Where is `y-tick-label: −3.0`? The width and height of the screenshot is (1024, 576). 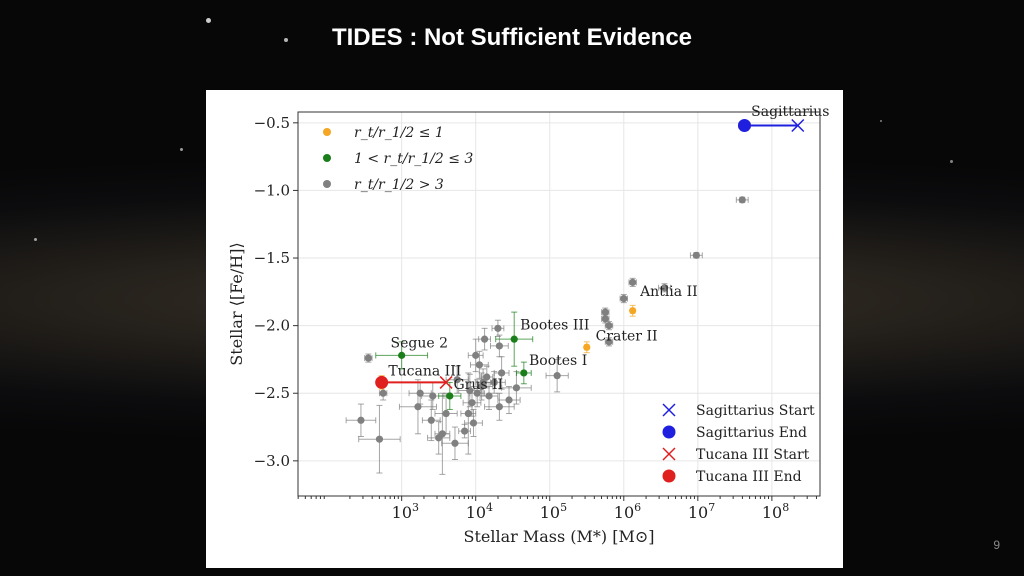 y-tick-label: −3.0 is located at coordinates (272, 461).